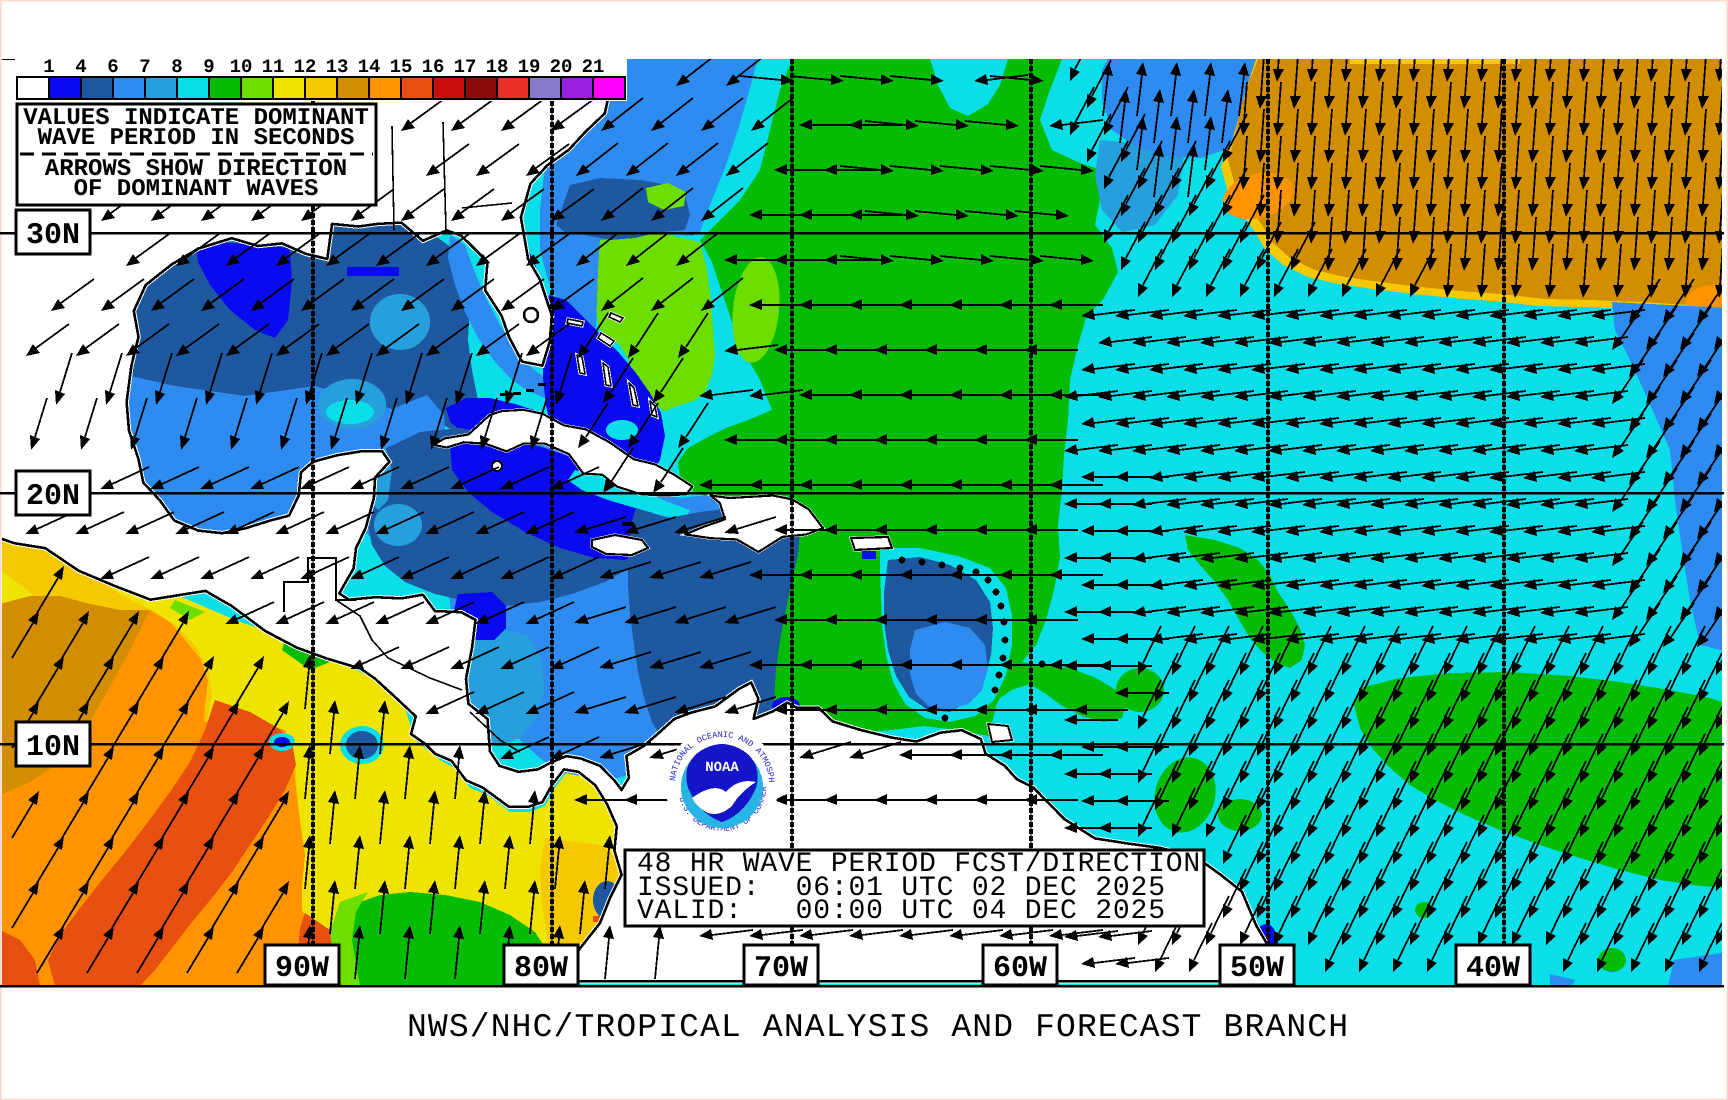  I want to click on svg-text: 13, so click(337, 67).